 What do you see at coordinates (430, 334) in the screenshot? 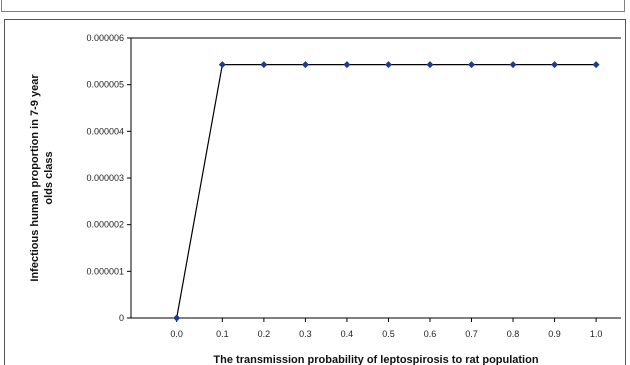
I see `x-tick-label: 0.6` at bounding box center [430, 334].